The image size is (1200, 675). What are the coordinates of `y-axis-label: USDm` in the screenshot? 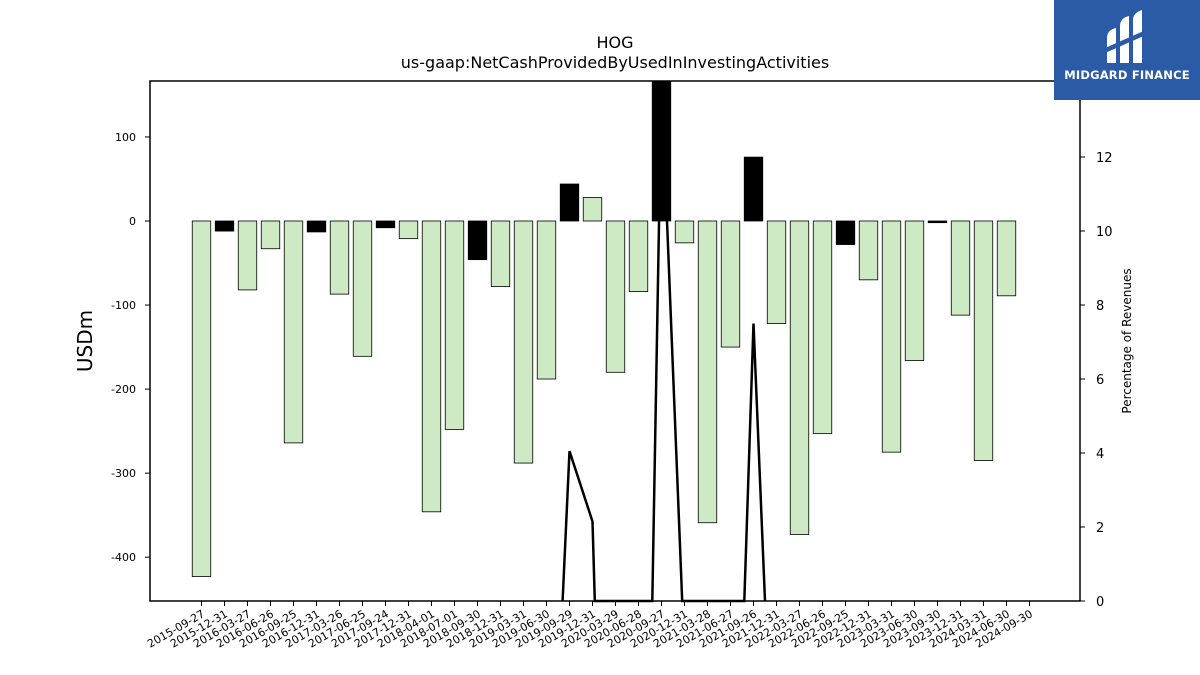 It's located at (85, 341).